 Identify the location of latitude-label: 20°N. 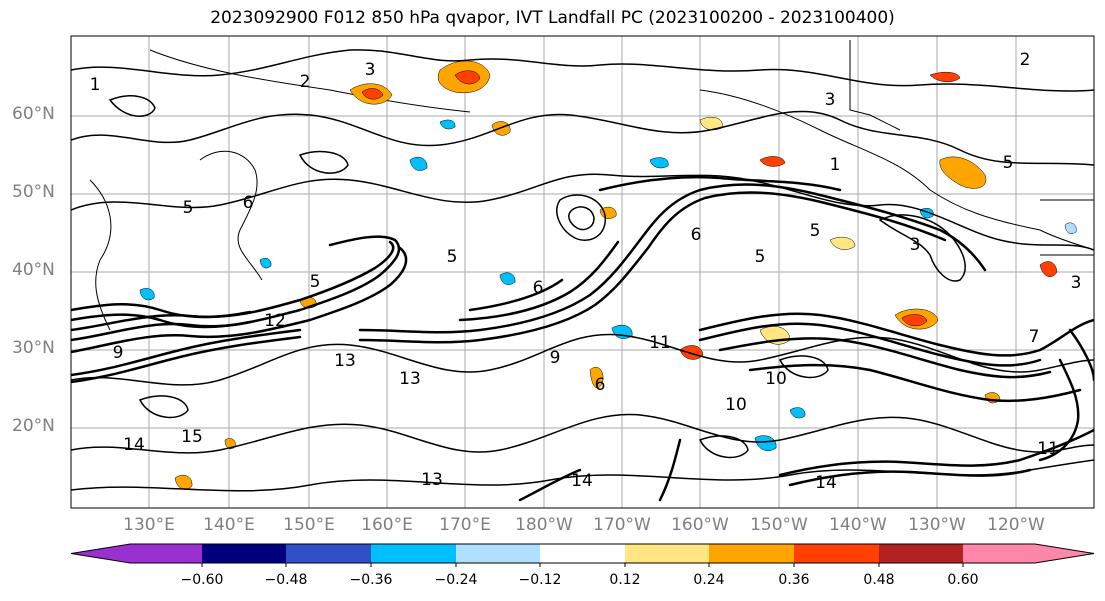
(33, 426).